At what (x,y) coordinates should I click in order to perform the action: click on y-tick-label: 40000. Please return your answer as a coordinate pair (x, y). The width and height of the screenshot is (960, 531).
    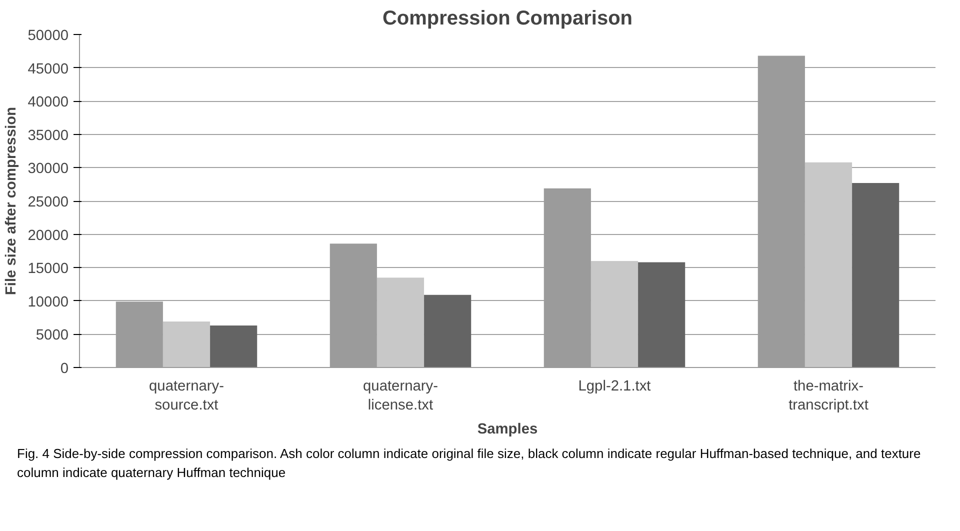
    Looking at the image, I should click on (48, 102).